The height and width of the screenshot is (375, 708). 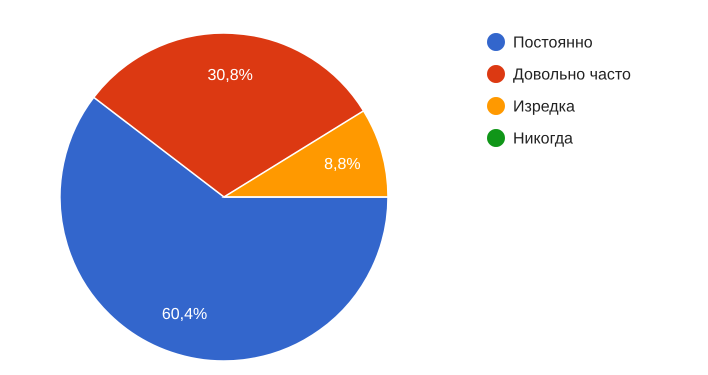 I want to click on legend-label: Никогда, so click(x=543, y=139).